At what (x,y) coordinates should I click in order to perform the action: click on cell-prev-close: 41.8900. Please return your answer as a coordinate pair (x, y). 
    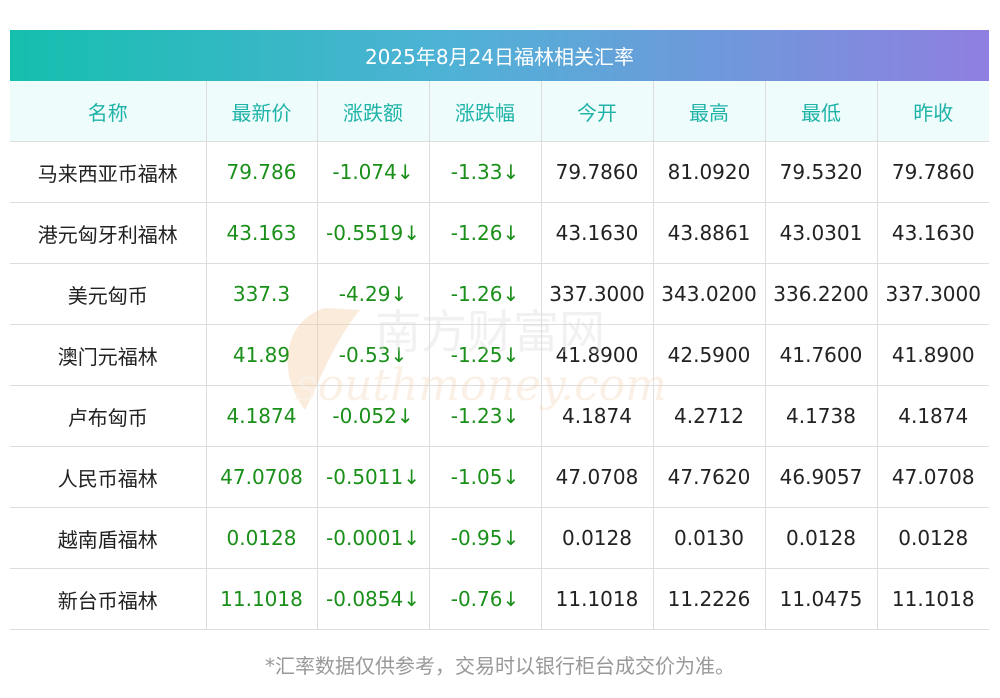
    Looking at the image, I should click on (933, 355).